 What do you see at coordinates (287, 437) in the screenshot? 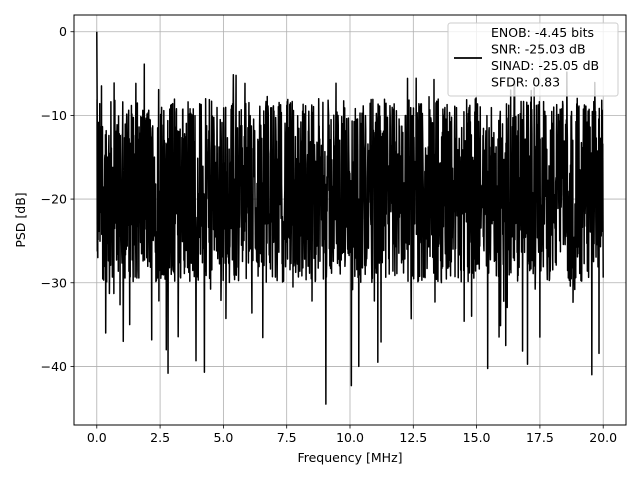
I see `x-tick-label: 7.5` at bounding box center [287, 437].